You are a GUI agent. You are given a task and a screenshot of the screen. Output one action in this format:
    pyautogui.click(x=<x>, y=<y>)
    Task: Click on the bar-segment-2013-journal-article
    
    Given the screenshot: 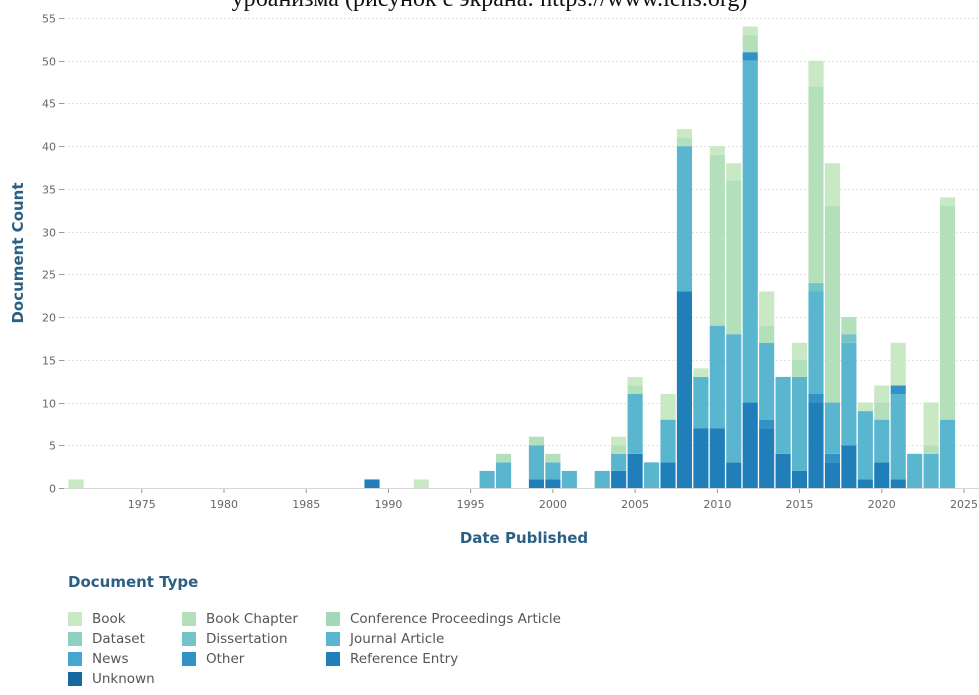 What is the action you would take?
    pyautogui.click(x=767, y=381)
    